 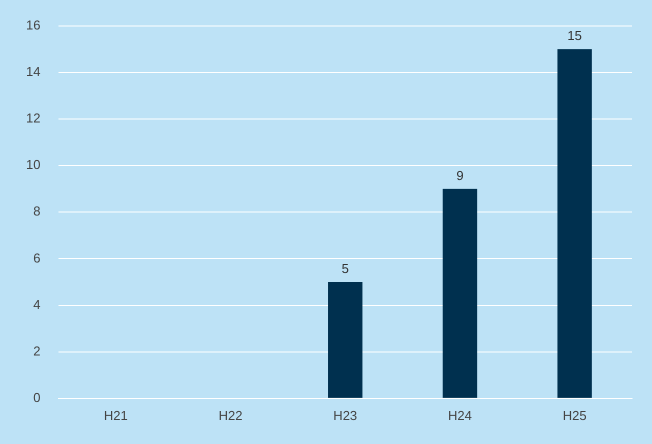 What do you see at coordinates (33, 164) in the screenshot?
I see `y-tick-label: 10` at bounding box center [33, 164].